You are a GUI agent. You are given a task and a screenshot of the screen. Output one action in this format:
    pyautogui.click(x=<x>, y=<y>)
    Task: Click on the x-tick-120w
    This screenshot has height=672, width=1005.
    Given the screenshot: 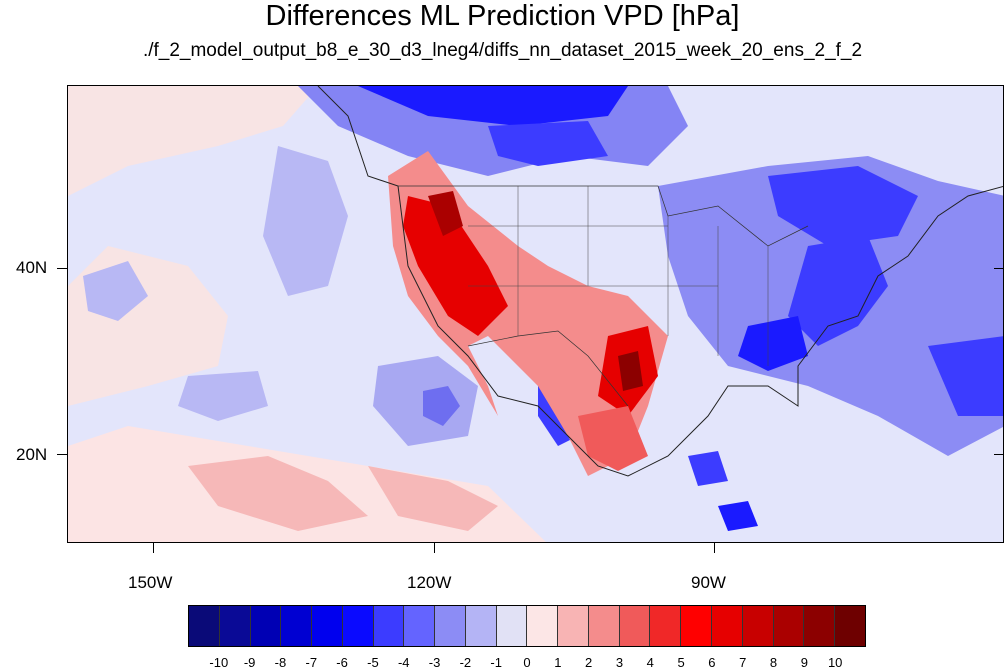 What is the action you would take?
    pyautogui.click(x=434, y=548)
    